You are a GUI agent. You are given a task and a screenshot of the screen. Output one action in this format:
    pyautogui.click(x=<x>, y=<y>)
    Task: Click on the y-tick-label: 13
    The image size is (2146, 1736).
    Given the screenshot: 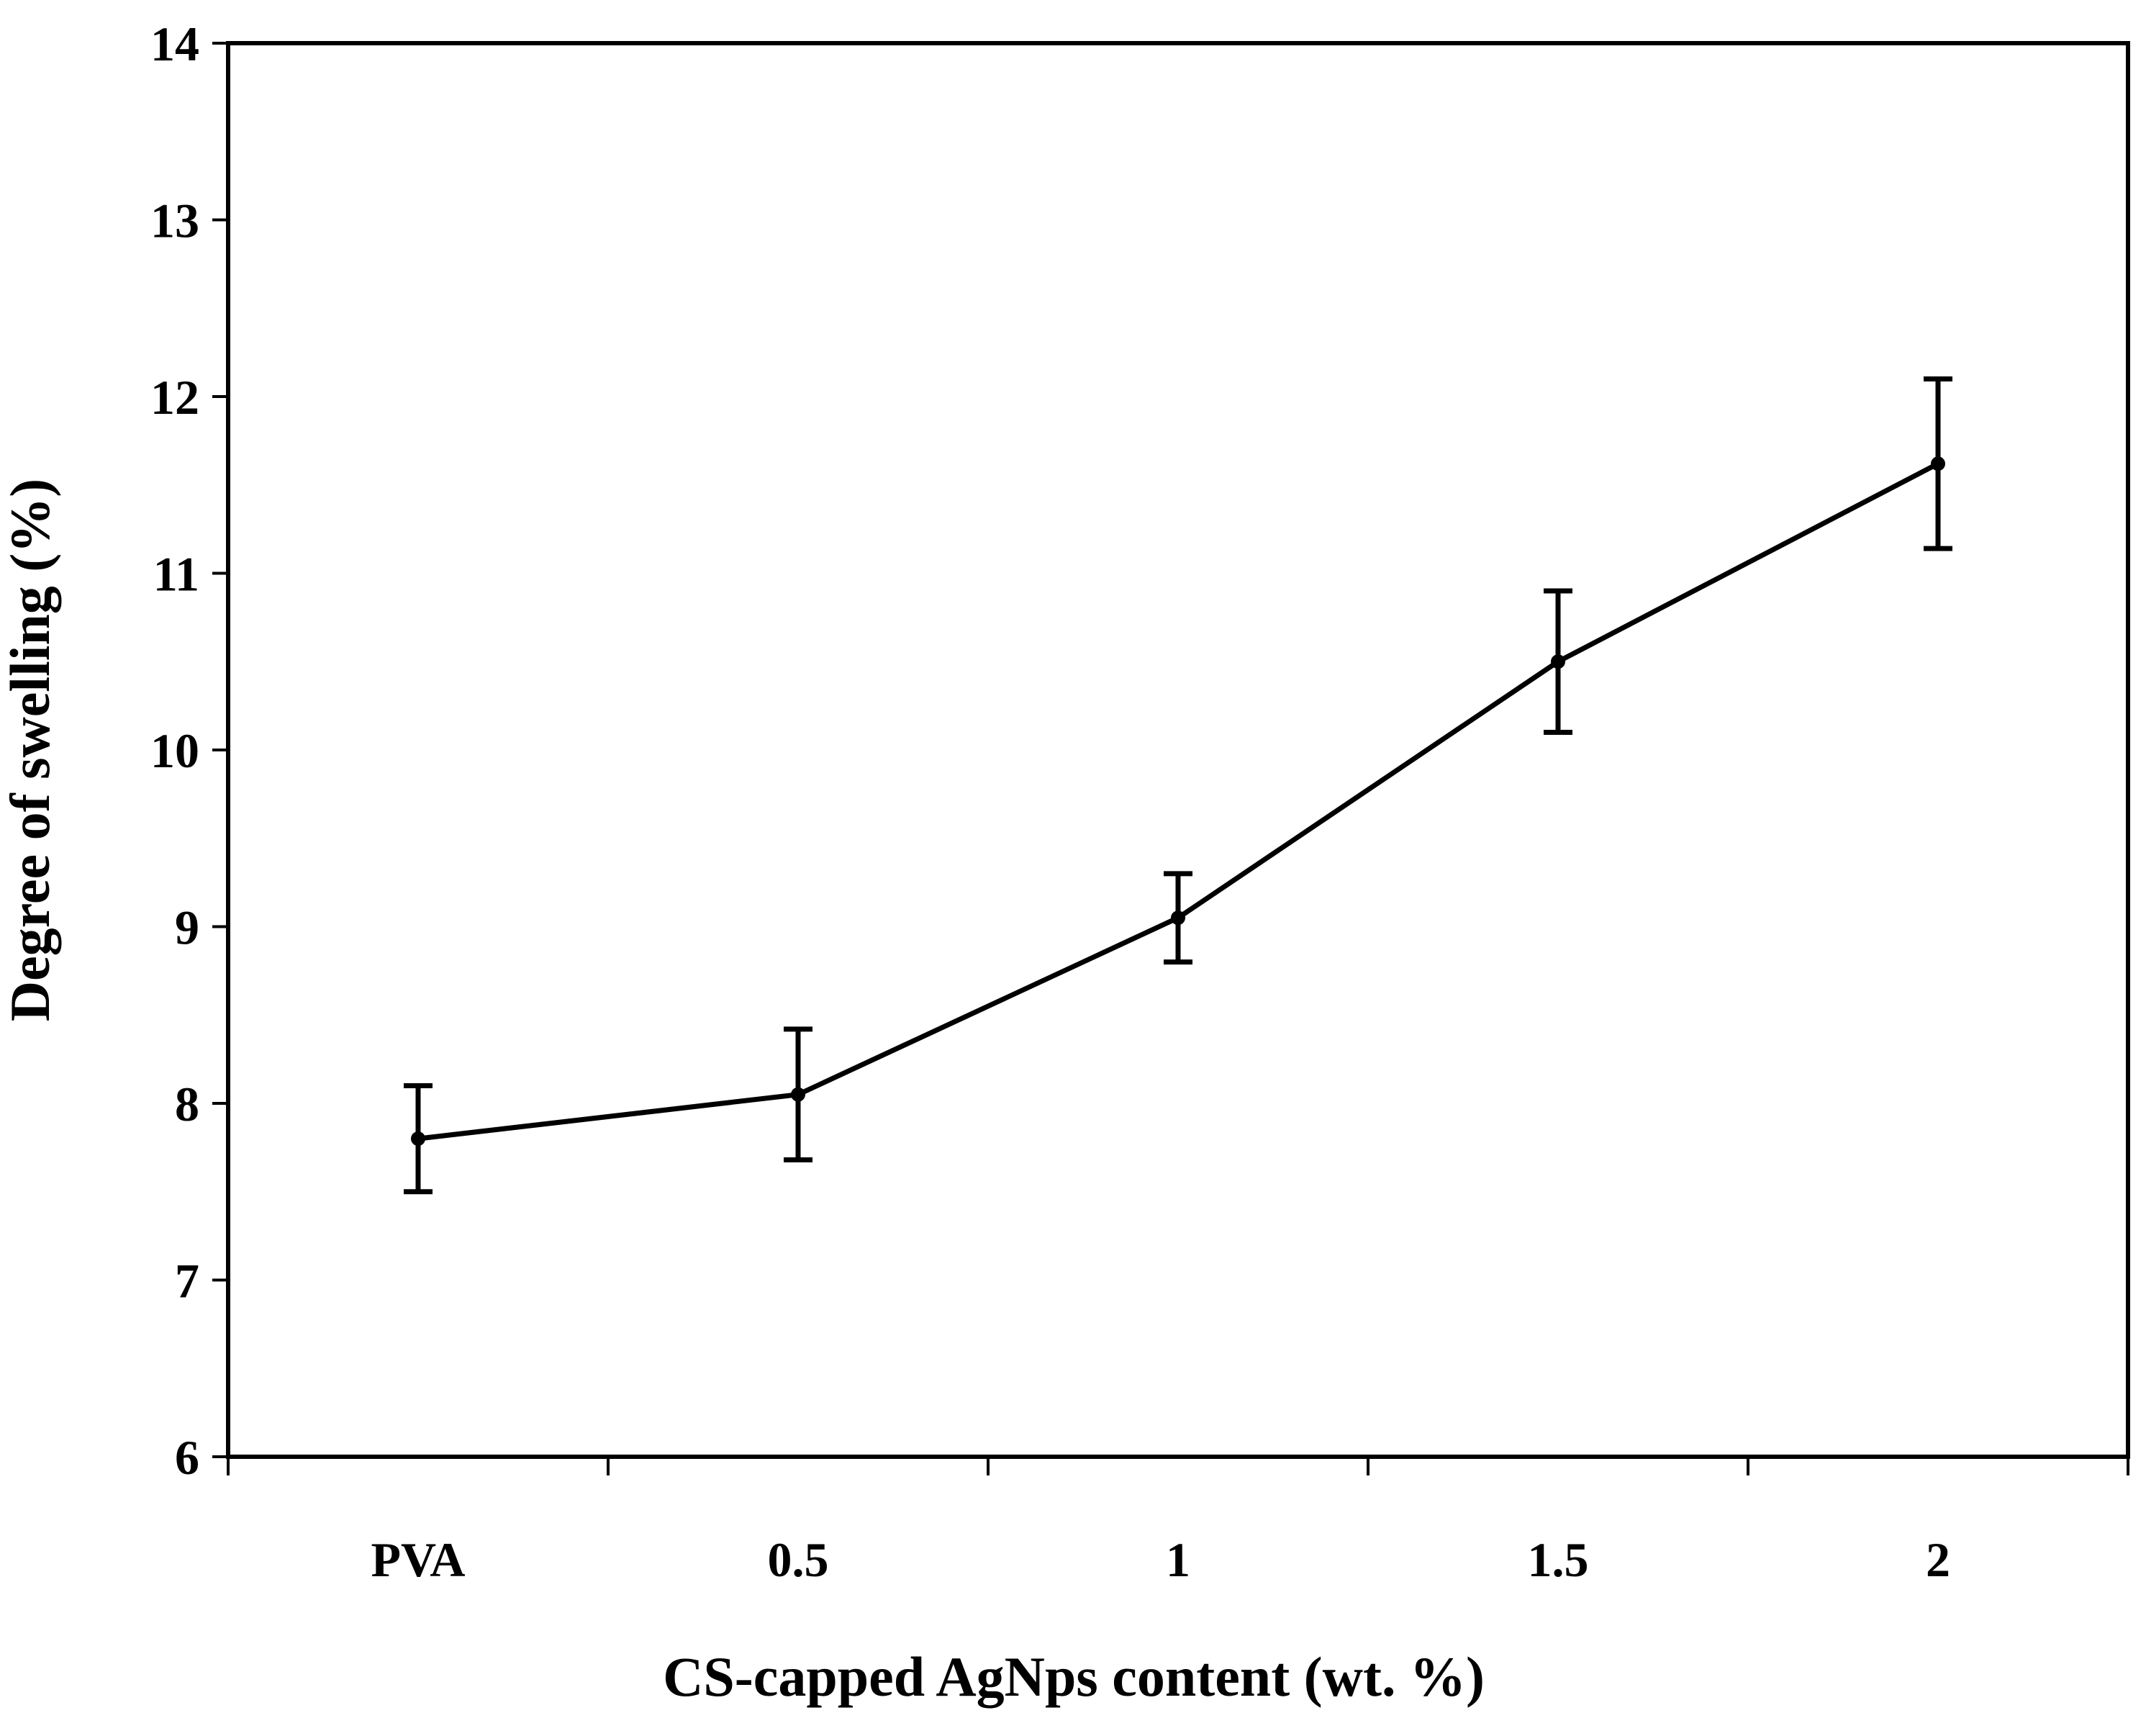 What is the action you would take?
    pyautogui.click(x=174, y=221)
    